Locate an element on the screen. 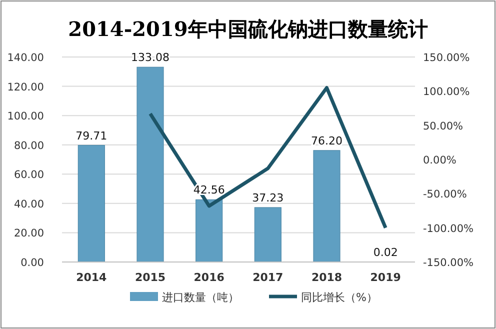 The height and width of the screenshot is (329, 496). x-tick-label: 2018 is located at coordinates (326, 277).